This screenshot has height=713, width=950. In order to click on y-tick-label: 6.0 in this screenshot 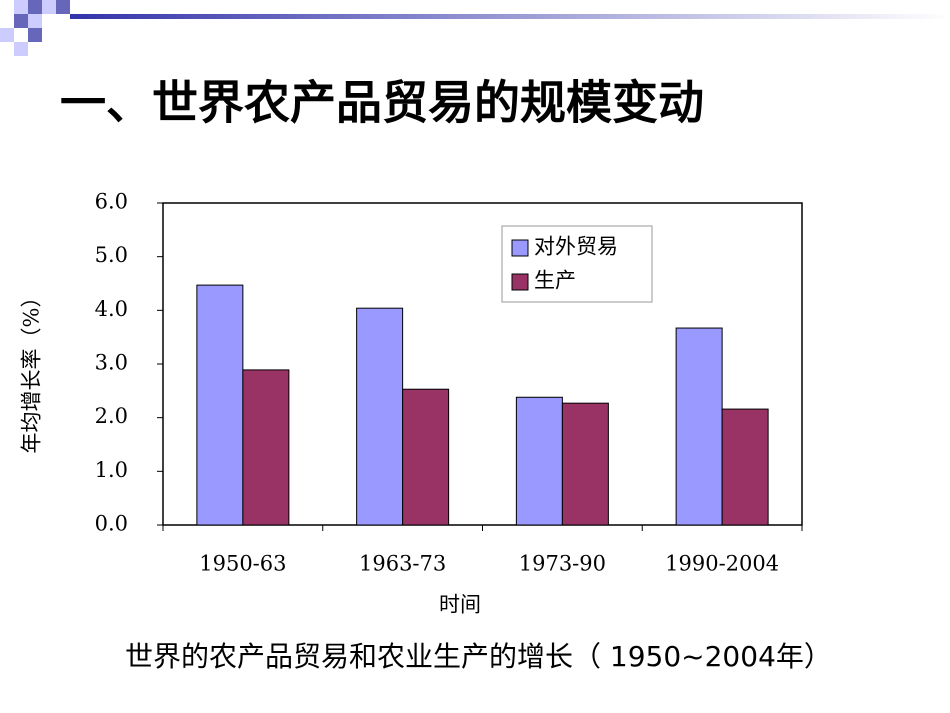, I will do `click(111, 202)`.